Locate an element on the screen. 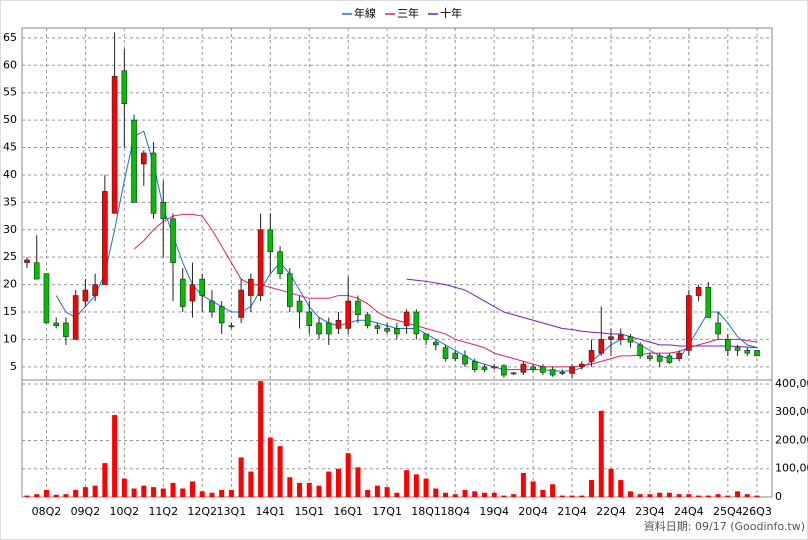 The width and height of the screenshot is (808, 540). y-tick-label: 40 is located at coordinates (10, 174).